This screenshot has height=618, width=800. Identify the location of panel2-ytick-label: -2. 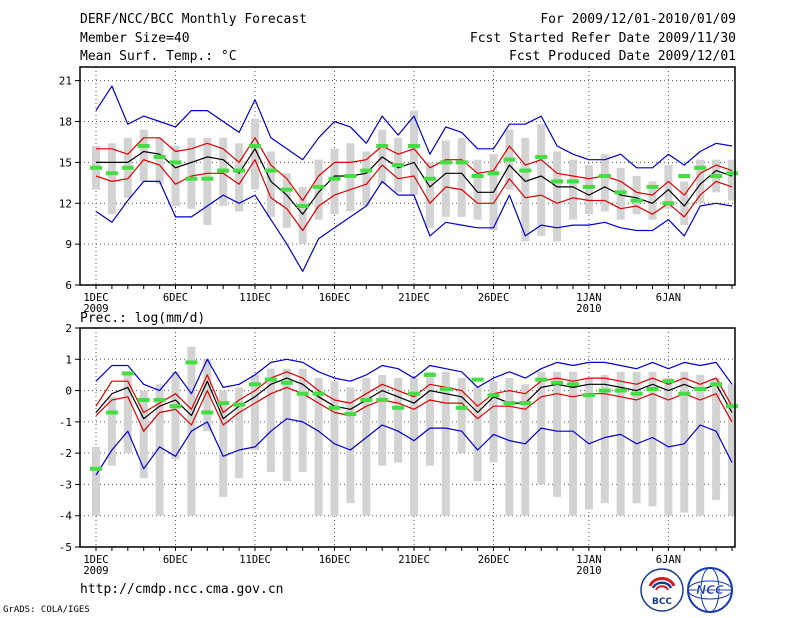
(65, 453).